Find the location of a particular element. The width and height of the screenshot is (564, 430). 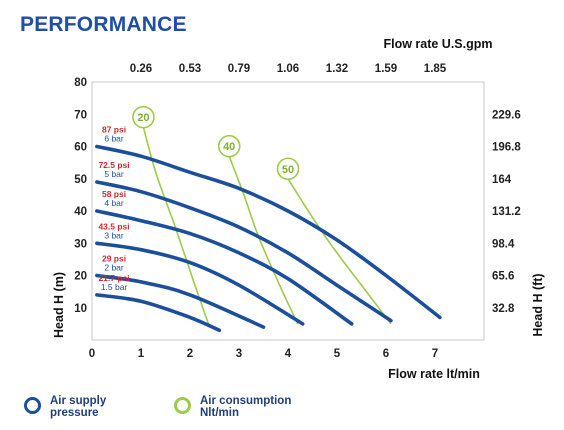

left-axis-label: Head H (m) is located at coordinates (59, 305).